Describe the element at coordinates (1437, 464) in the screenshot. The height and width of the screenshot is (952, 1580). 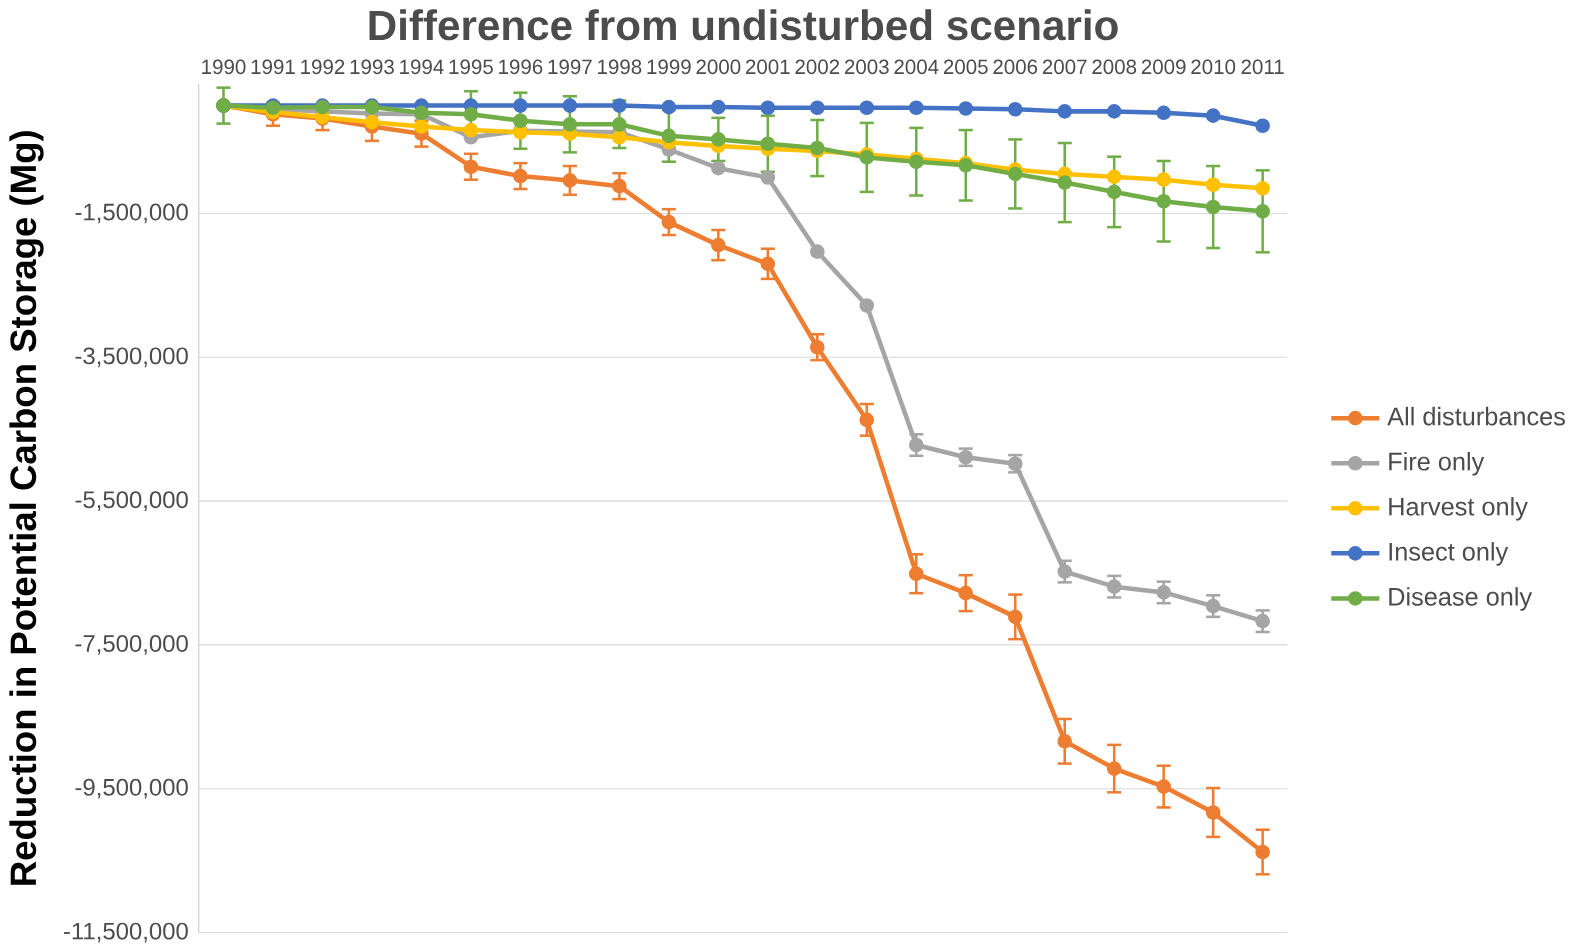
I see `legend-label: Fire only` at that location.